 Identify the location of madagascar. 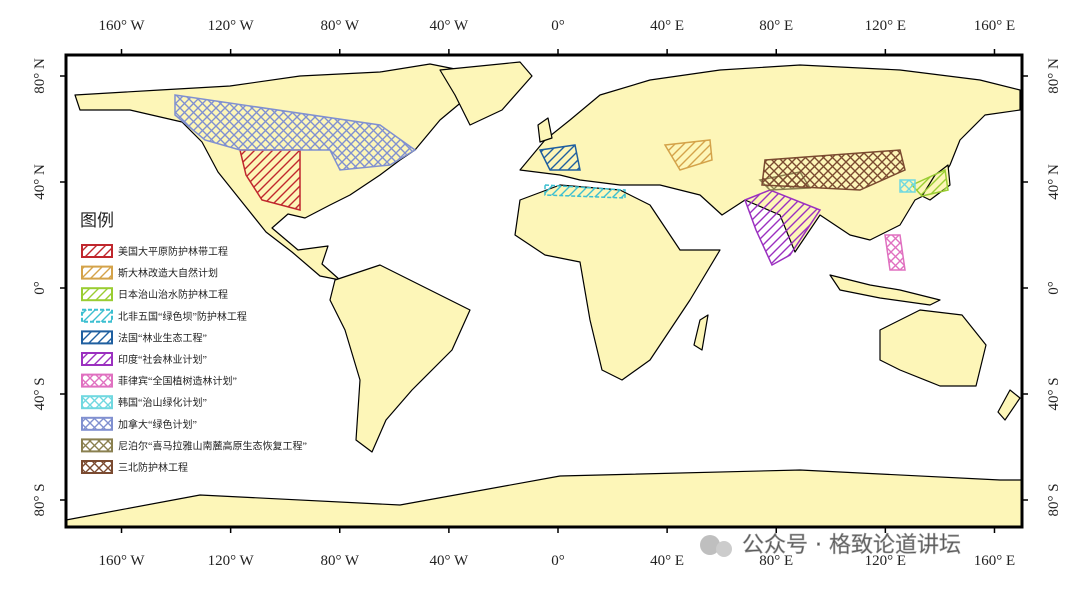
(701, 332).